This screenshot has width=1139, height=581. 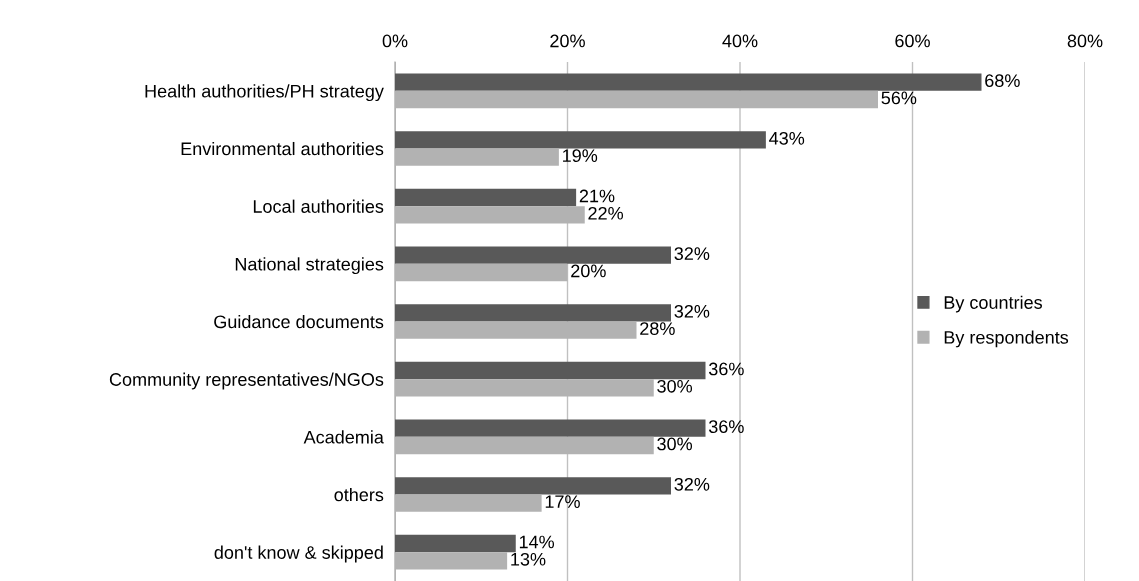 What do you see at coordinates (309, 266) in the screenshot?
I see `y-tick-label: National strategies` at bounding box center [309, 266].